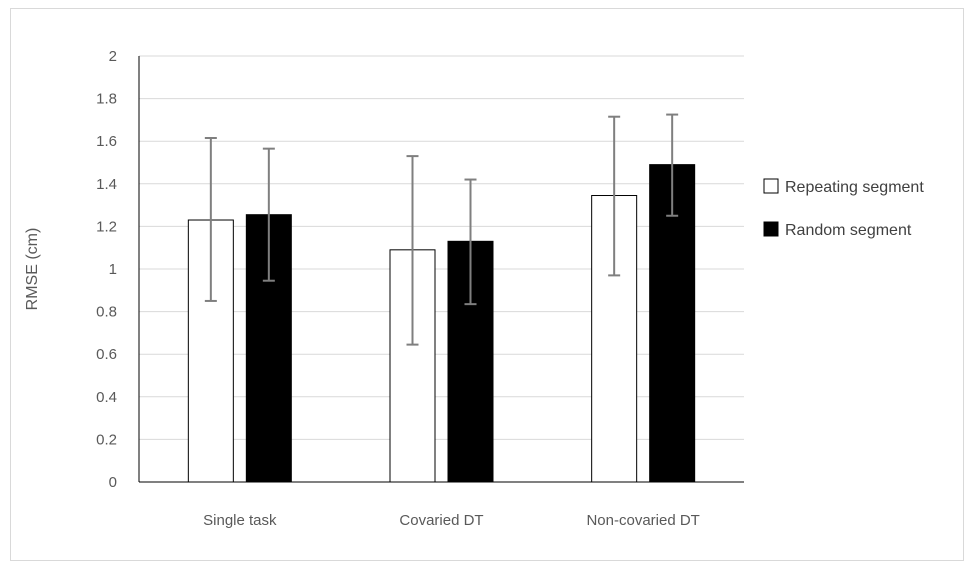  I want to click on y-tick-label: 0.8, so click(106, 312).